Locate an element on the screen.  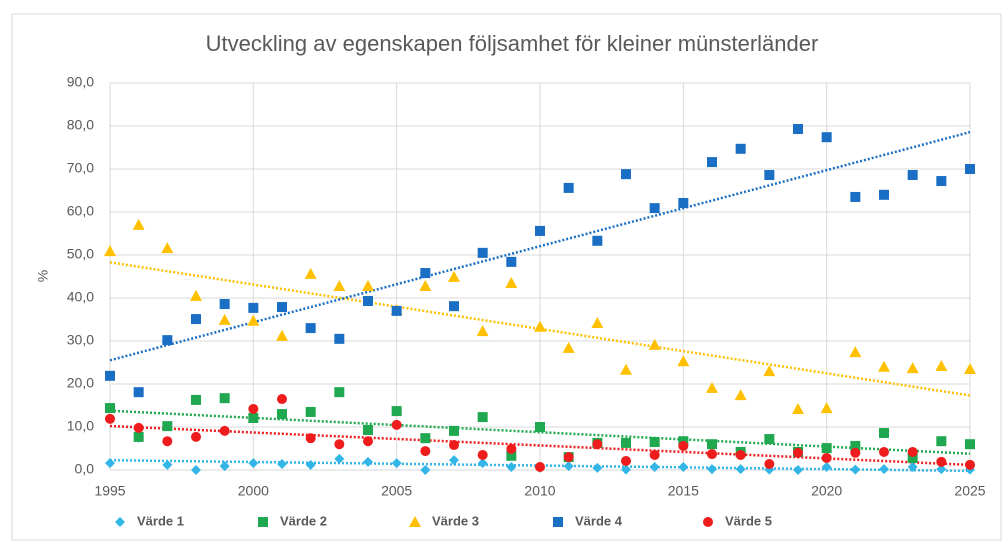
x-tick-label: 2020 is located at coordinates (826, 491).